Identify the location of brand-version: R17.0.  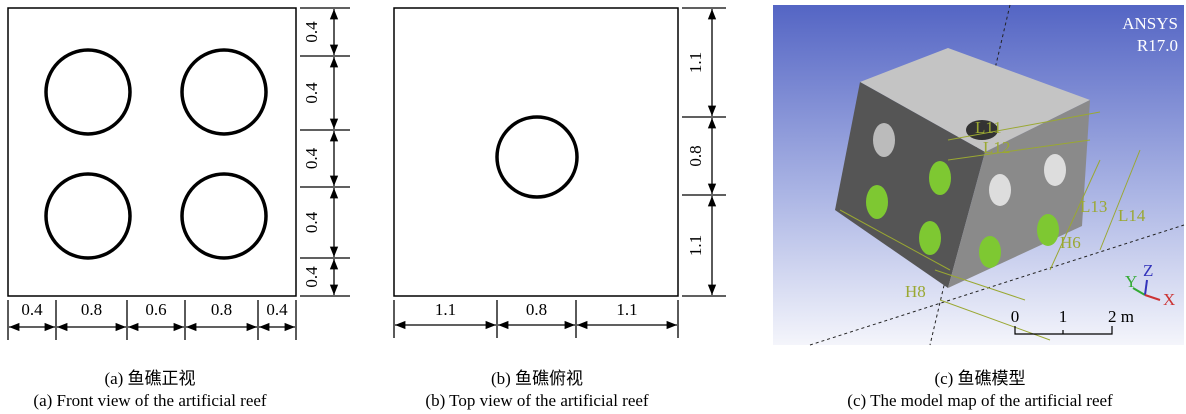
(1157, 45).